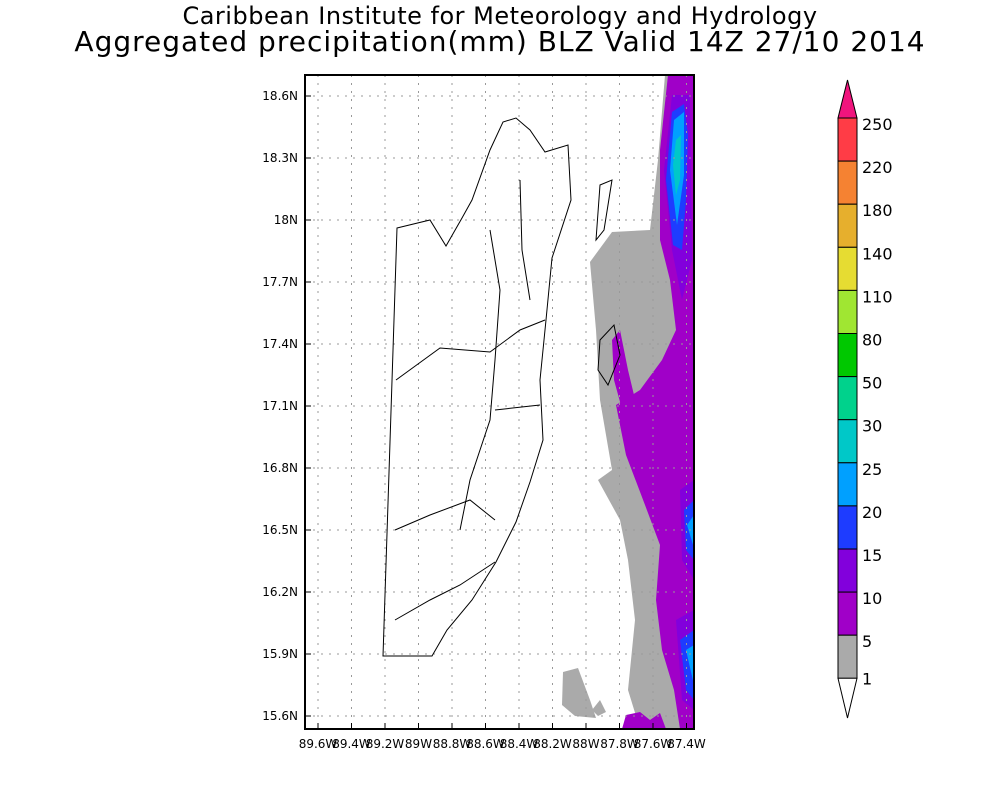 This screenshot has width=1000, height=800. What do you see at coordinates (280, 406) in the screenshot?
I see `lat-tick-label: 17.1N` at bounding box center [280, 406].